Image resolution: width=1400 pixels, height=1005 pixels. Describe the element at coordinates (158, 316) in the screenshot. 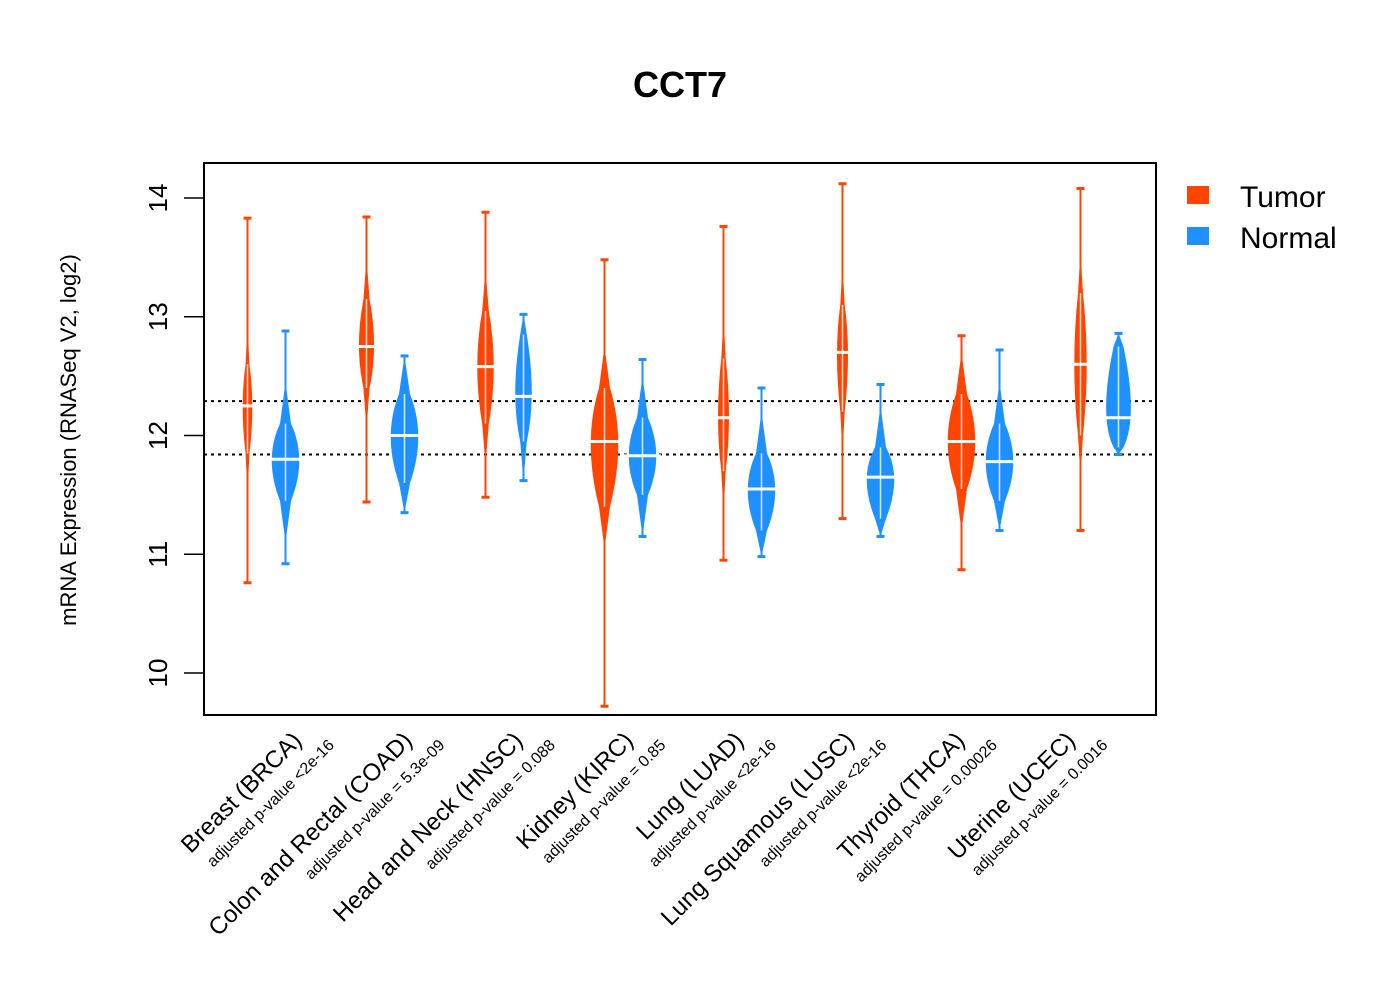

I see `y-tick-label: 13` at that location.